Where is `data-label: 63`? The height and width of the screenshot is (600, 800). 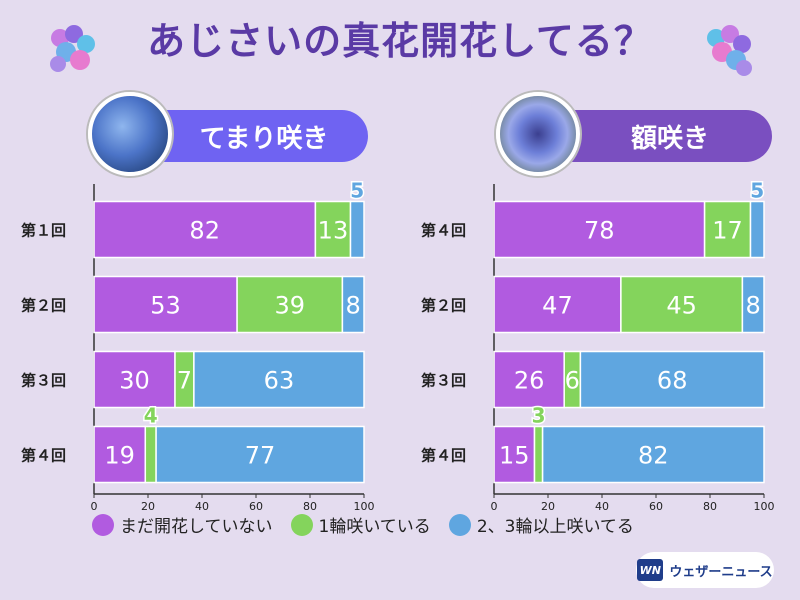 data-label: 63 is located at coordinates (279, 381).